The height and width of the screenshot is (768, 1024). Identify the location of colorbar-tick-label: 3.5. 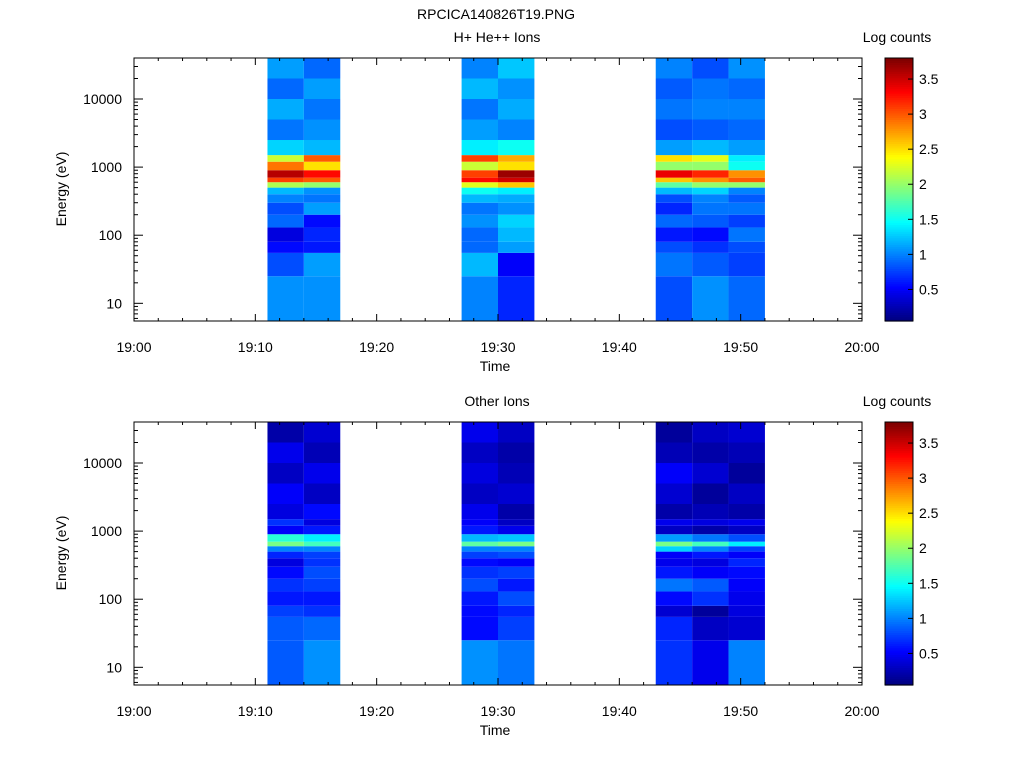
(929, 443).